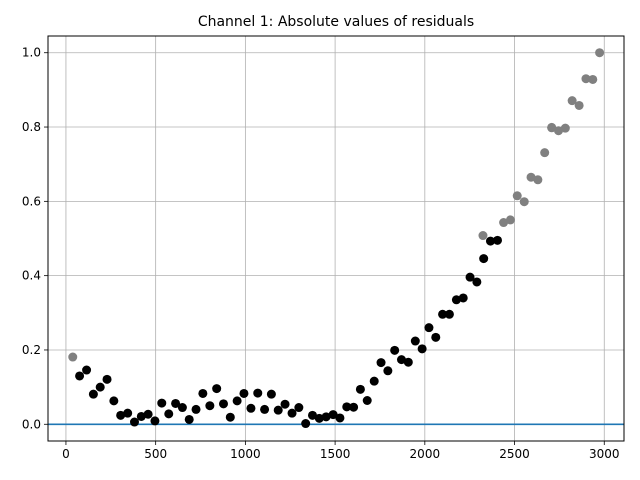 Image resolution: width=640 pixels, height=480 pixels. What do you see at coordinates (31, 127) in the screenshot?
I see `y-tick-label: 0.8` at bounding box center [31, 127].